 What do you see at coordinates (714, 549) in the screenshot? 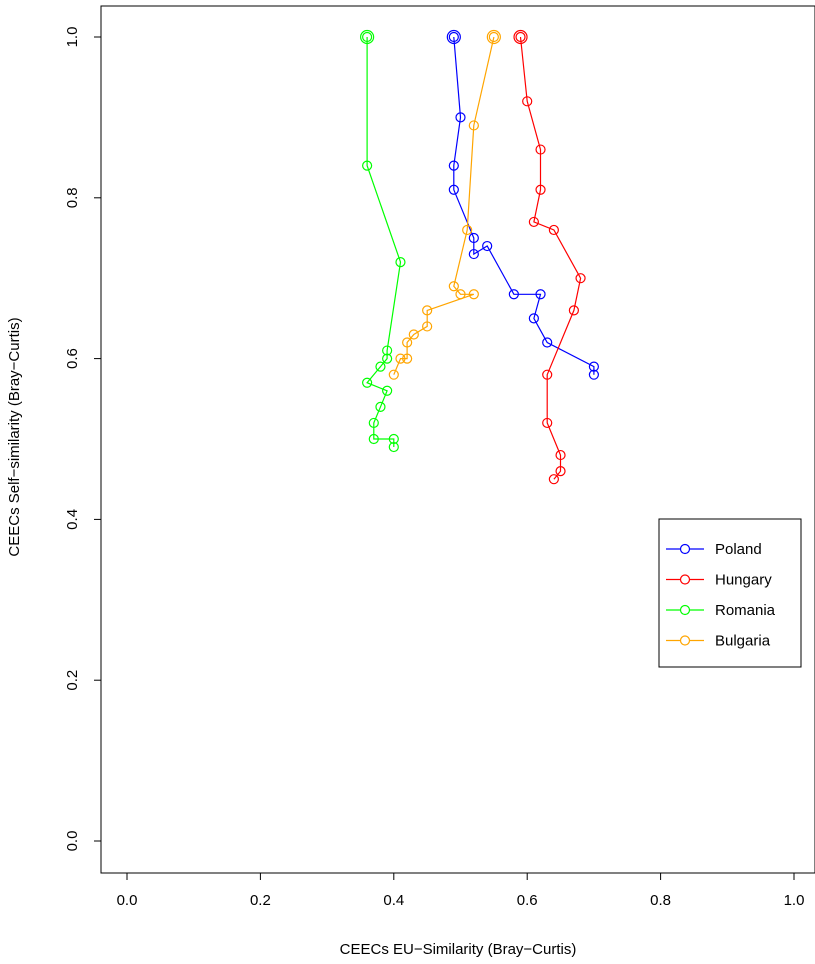
I see `legend-item-poland: Poland` at bounding box center [714, 549].